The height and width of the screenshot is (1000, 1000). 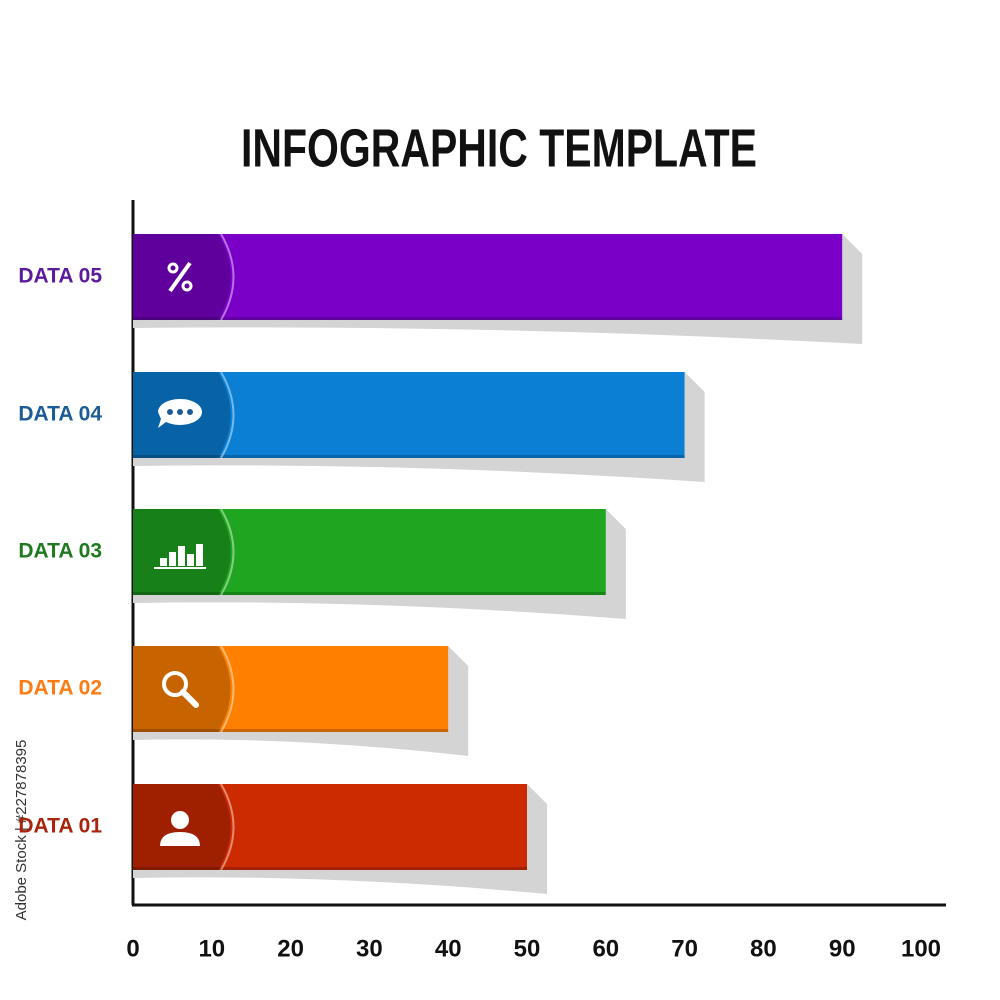 I want to click on icon-panel, so click(x=182, y=689).